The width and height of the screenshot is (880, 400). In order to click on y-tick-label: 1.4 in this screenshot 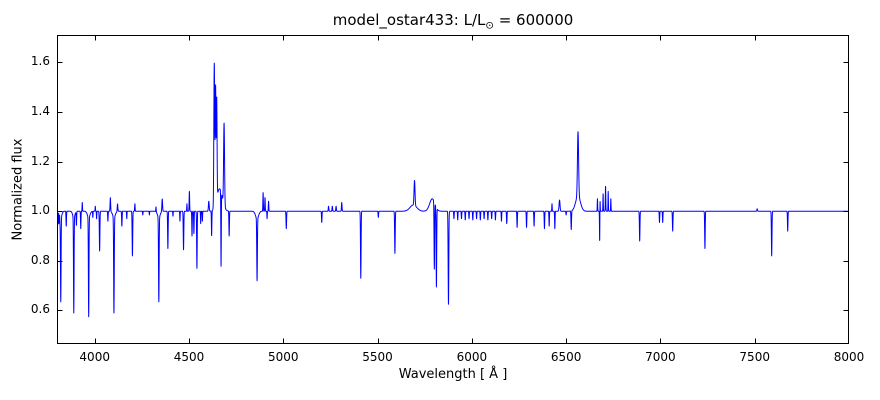, I will do `click(40, 110)`.